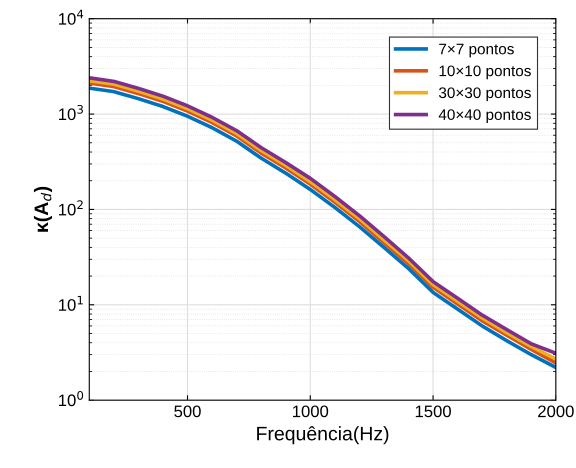  Describe the element at coordinates (43, 209) in the screenshot. I see `y-axis-title: κ(A$_{d}$)` at that location.